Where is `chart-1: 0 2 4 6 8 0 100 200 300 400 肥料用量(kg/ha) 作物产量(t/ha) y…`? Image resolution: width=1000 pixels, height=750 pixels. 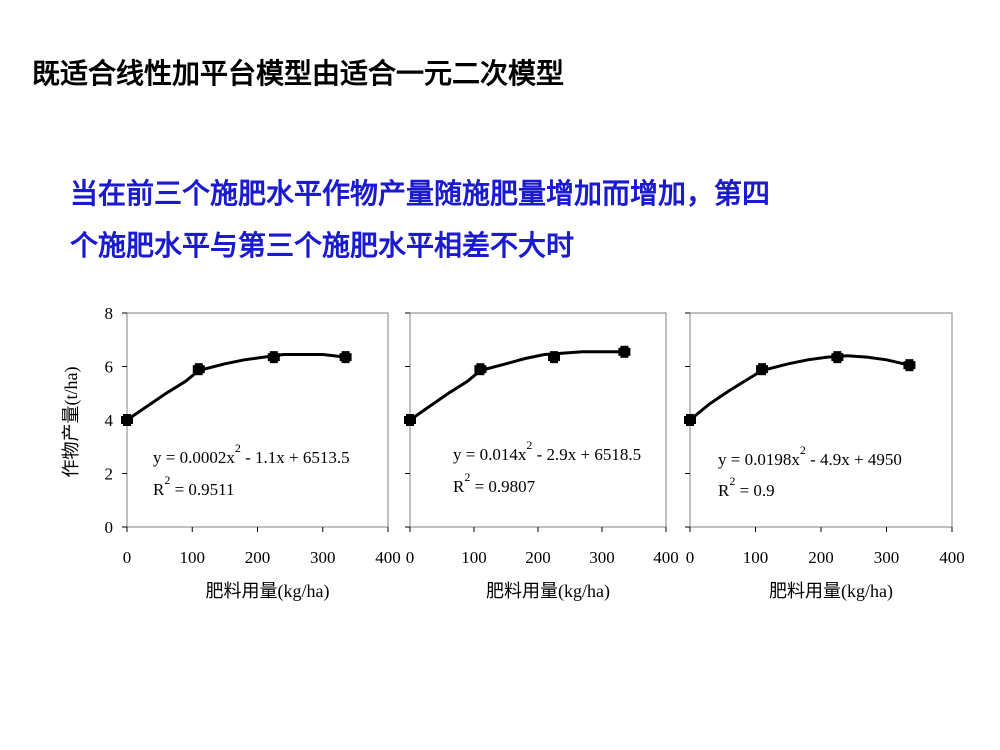 chart-1: 0 2 4 6 8 0 100 200 300 400 肥料用量(kg/ha) 作物产量(t/ha) y… is located at coordinates (231, 453).